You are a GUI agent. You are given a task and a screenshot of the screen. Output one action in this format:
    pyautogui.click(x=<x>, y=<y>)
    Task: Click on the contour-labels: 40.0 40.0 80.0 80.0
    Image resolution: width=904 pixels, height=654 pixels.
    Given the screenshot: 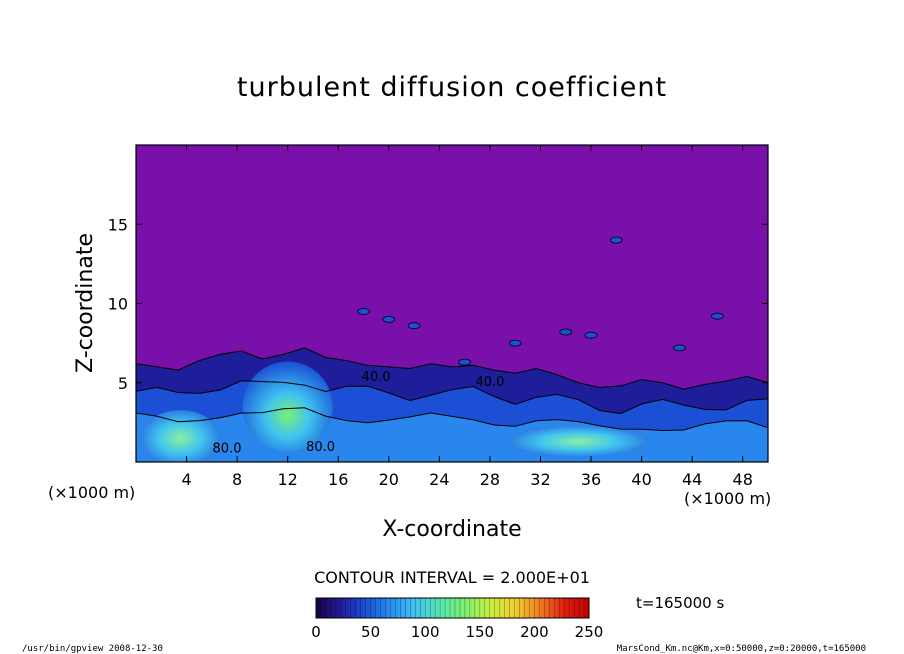 What is the action you would take?
    pyautogui.click(x=359, y=413)
    